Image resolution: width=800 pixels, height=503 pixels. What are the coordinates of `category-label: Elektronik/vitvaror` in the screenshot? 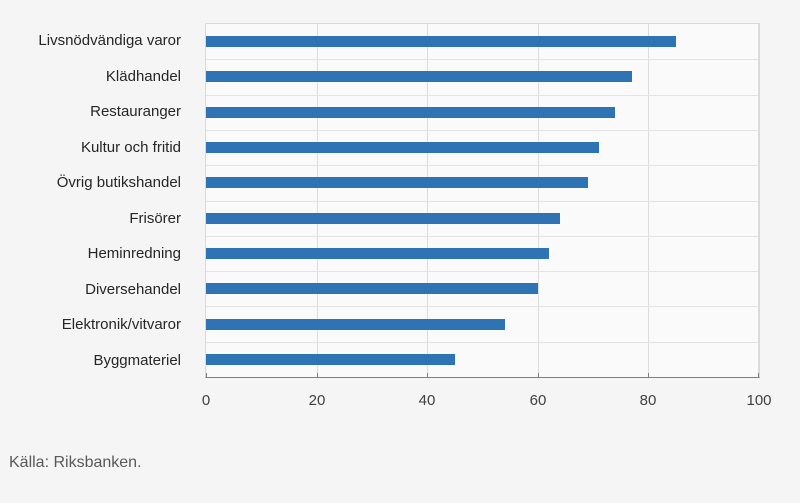 It's located at (121, 325).